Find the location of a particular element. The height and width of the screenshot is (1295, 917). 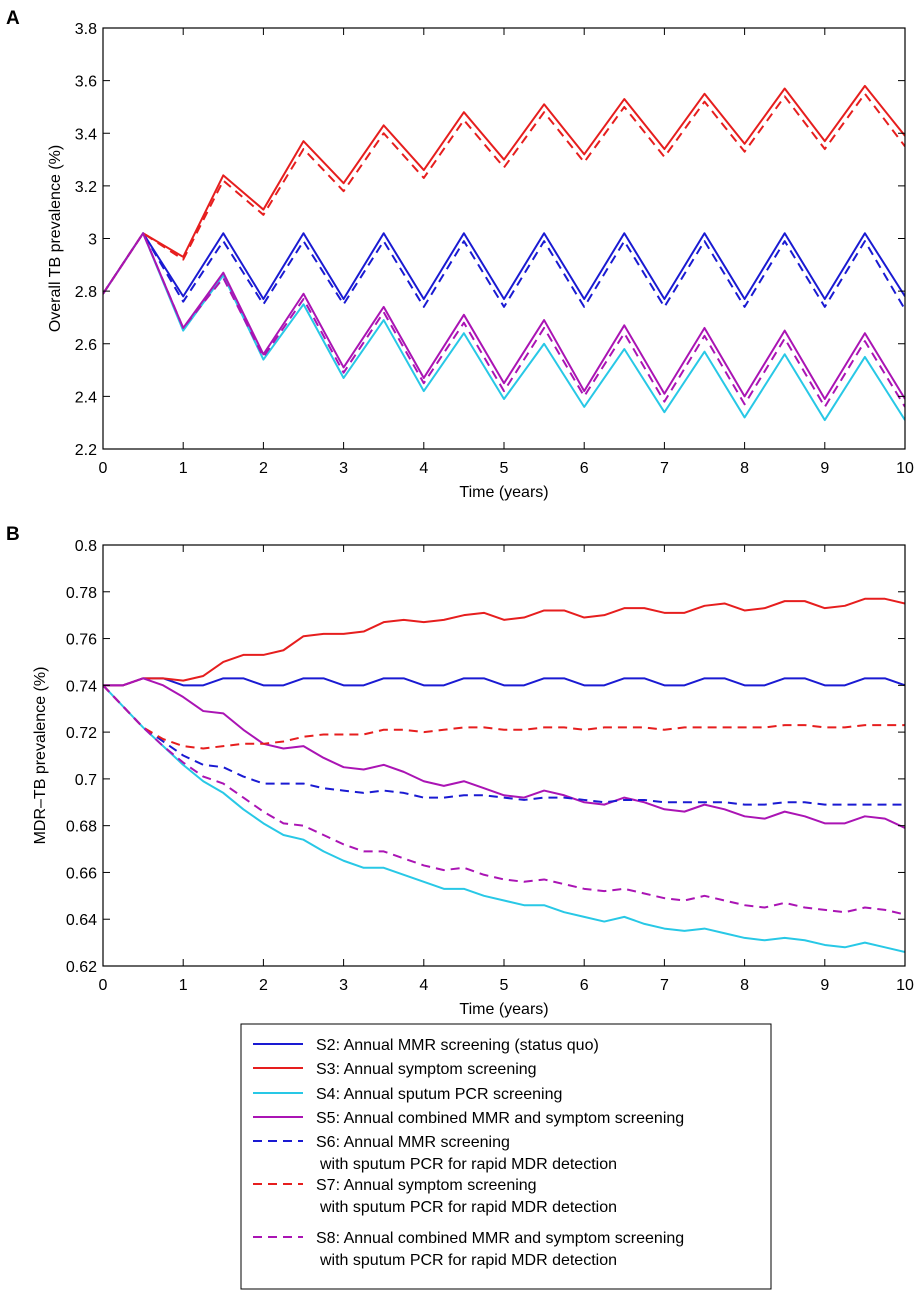

y-tick-label: 0.68 is located at coordinates (81, 827).